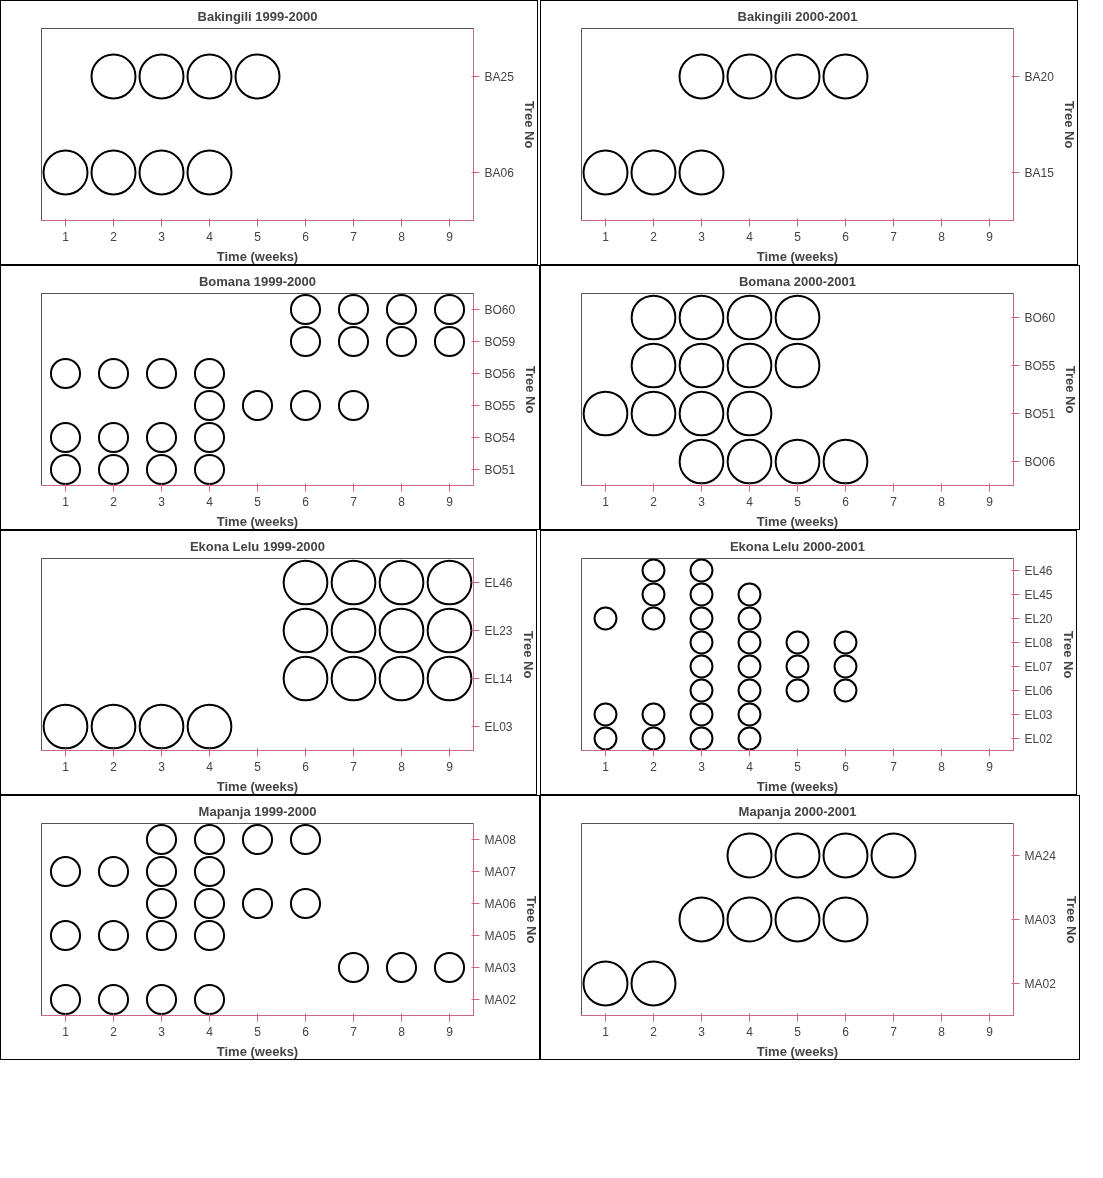 Image resolution: width=1103 pixels, height=1178 pixels. I want to click on y-tick-label: BA25, so click(499, 76).